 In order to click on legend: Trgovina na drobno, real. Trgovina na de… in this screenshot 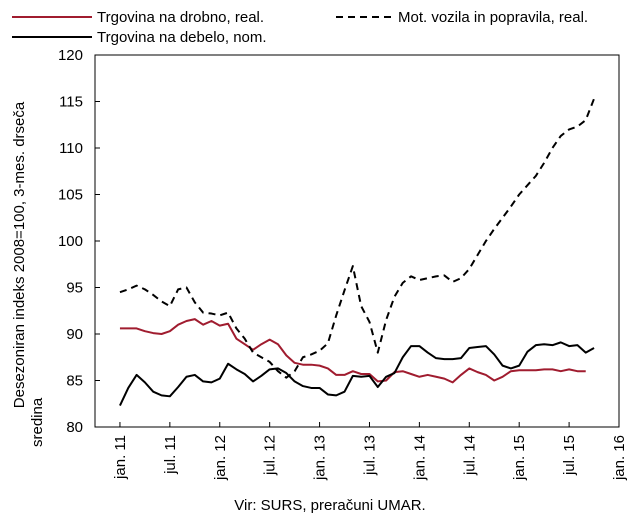, I will do `click(300, 27)`.